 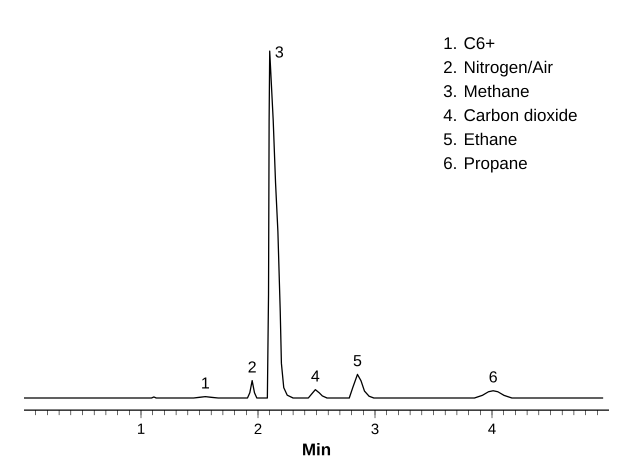 What do you see at coordinates (205, 382) in the screenshot?
I see `annotation: 1` at bounding box center [205, 382].